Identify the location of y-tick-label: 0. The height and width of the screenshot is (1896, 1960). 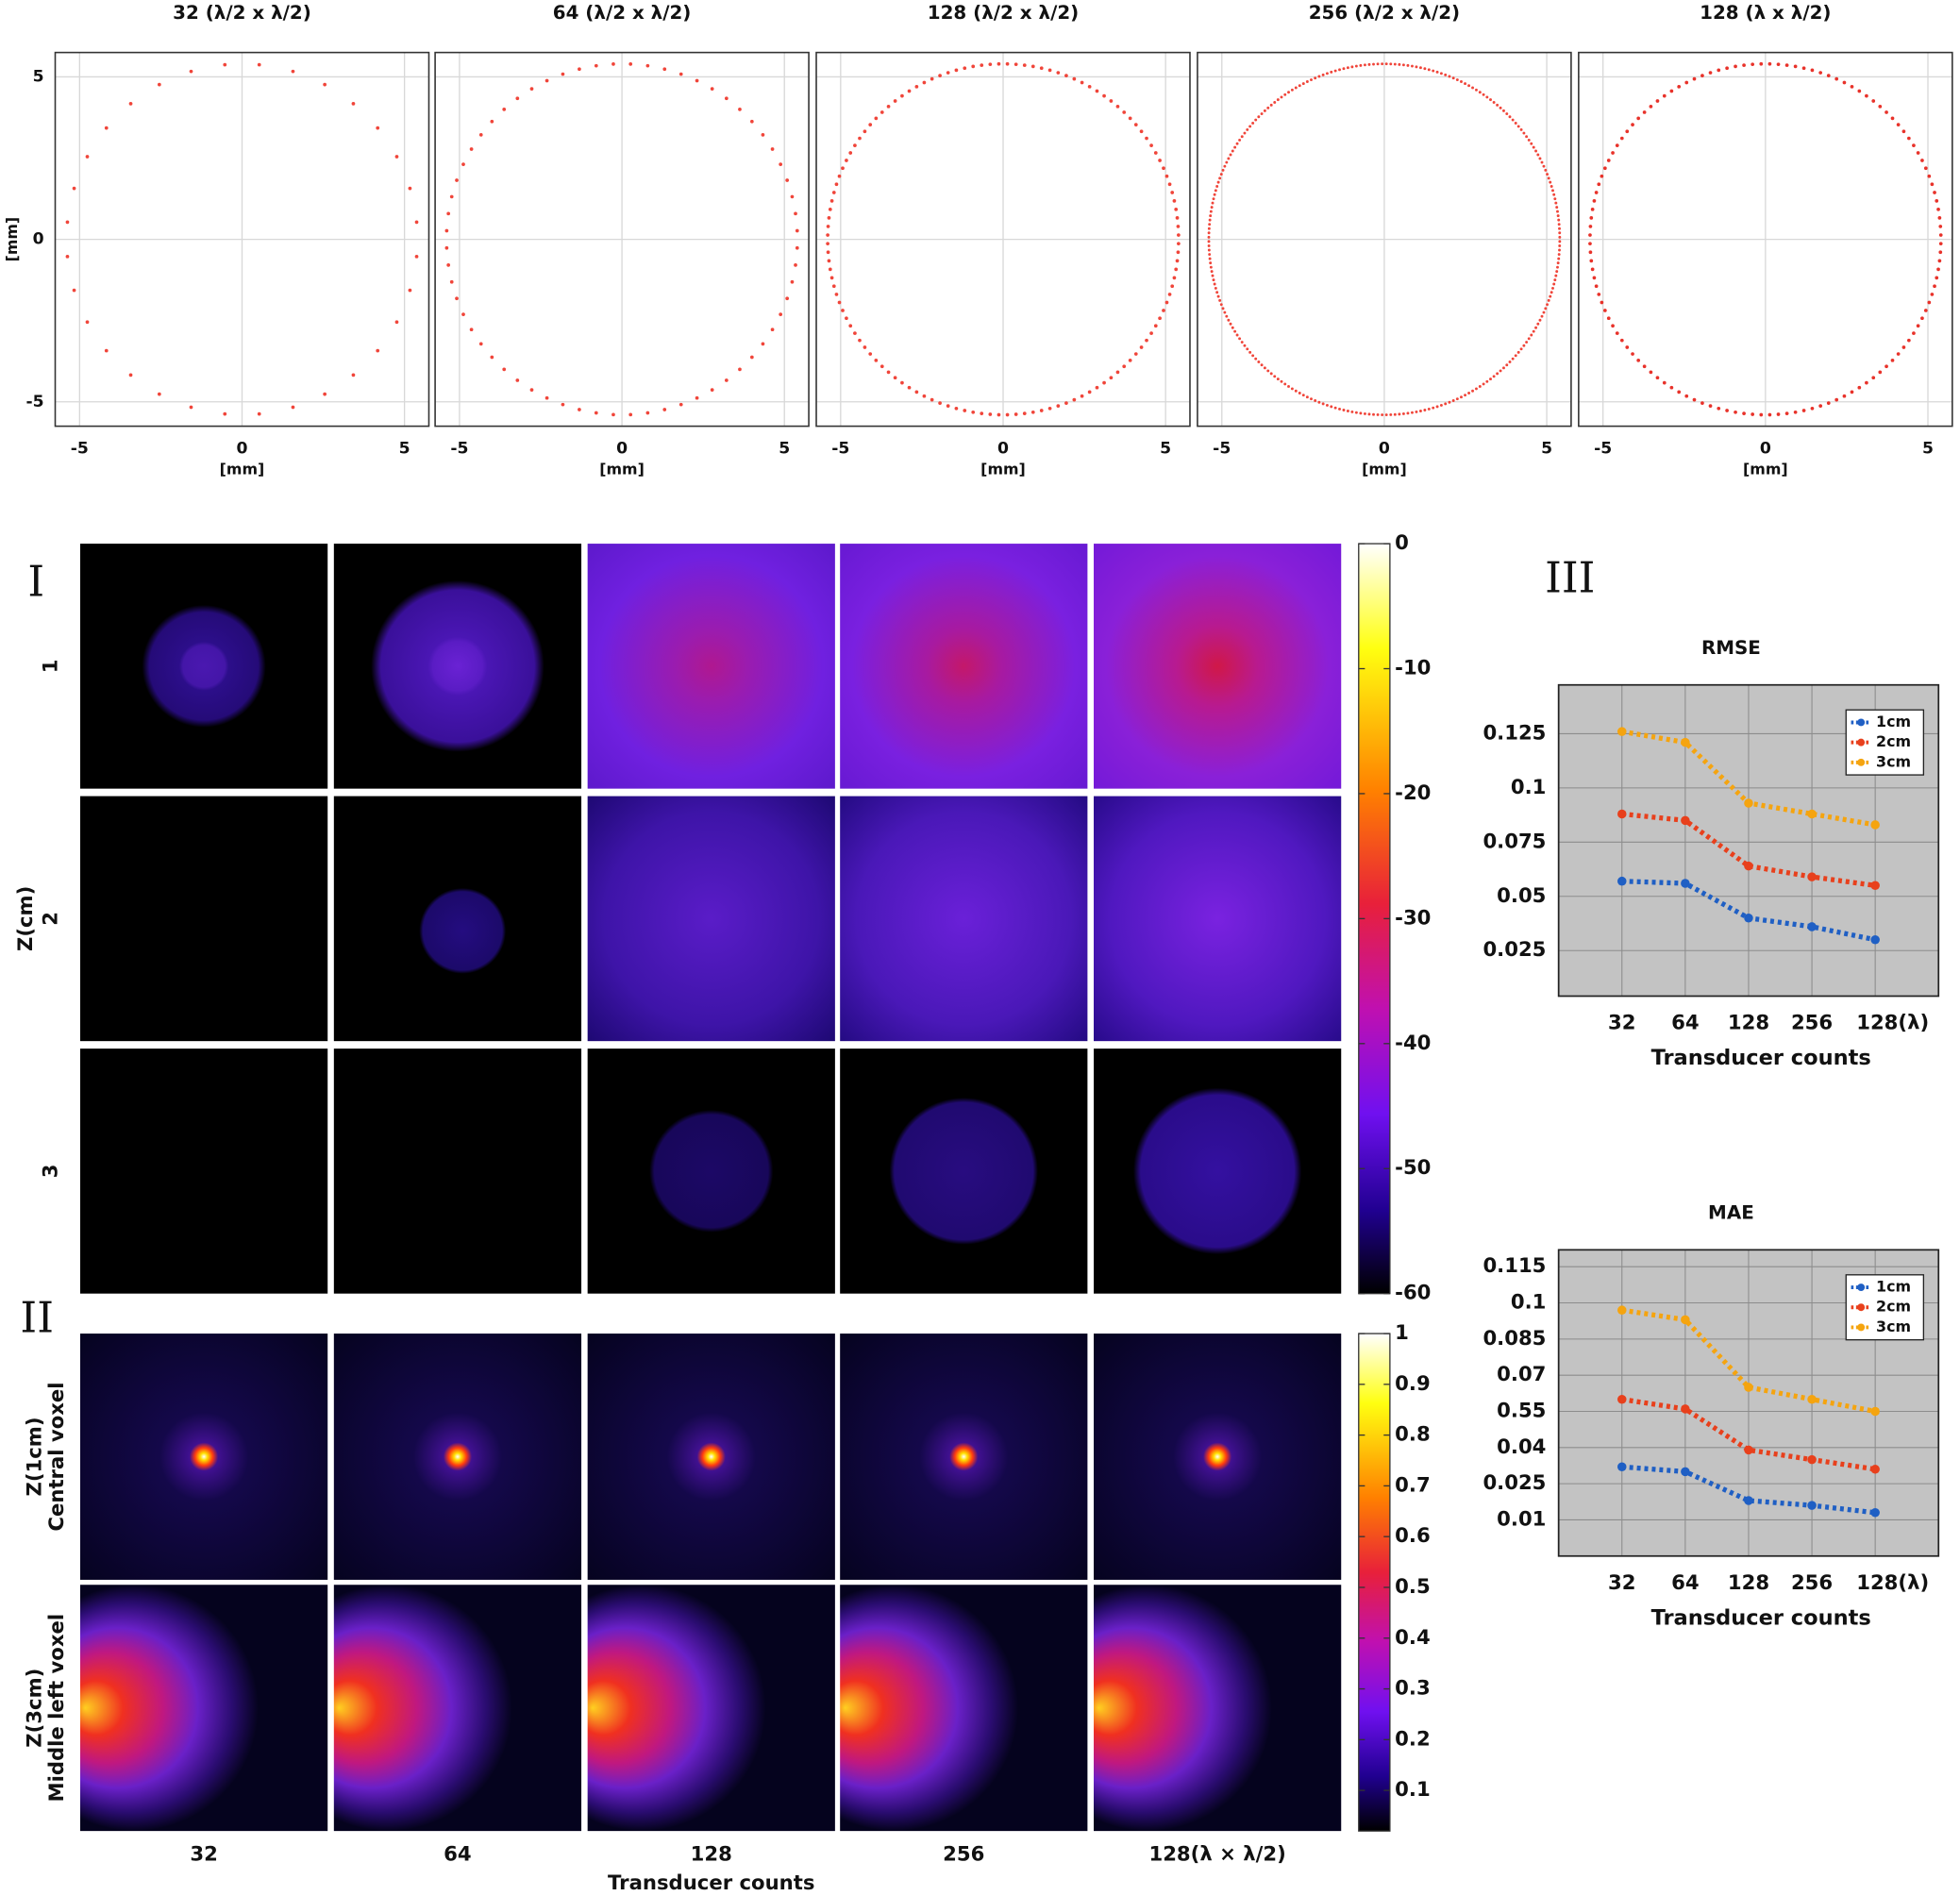
(38, 239).